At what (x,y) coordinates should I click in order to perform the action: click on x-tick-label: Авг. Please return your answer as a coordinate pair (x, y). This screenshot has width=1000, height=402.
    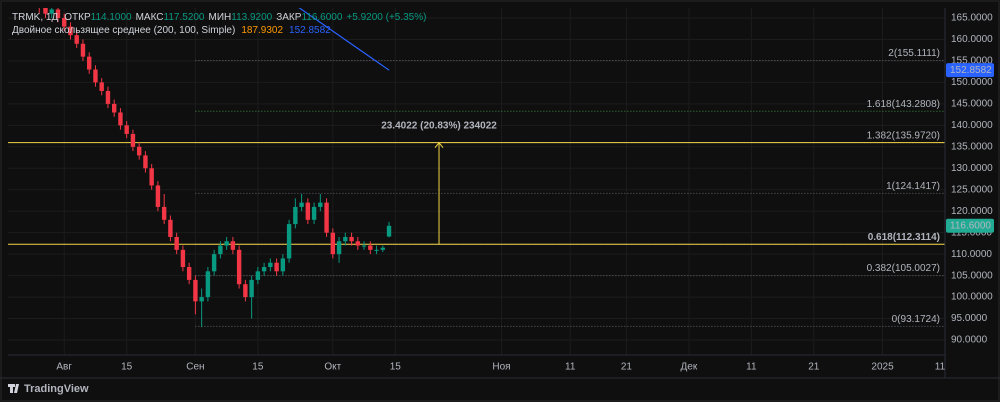
    Looking at the image, I should click on (64, 367).